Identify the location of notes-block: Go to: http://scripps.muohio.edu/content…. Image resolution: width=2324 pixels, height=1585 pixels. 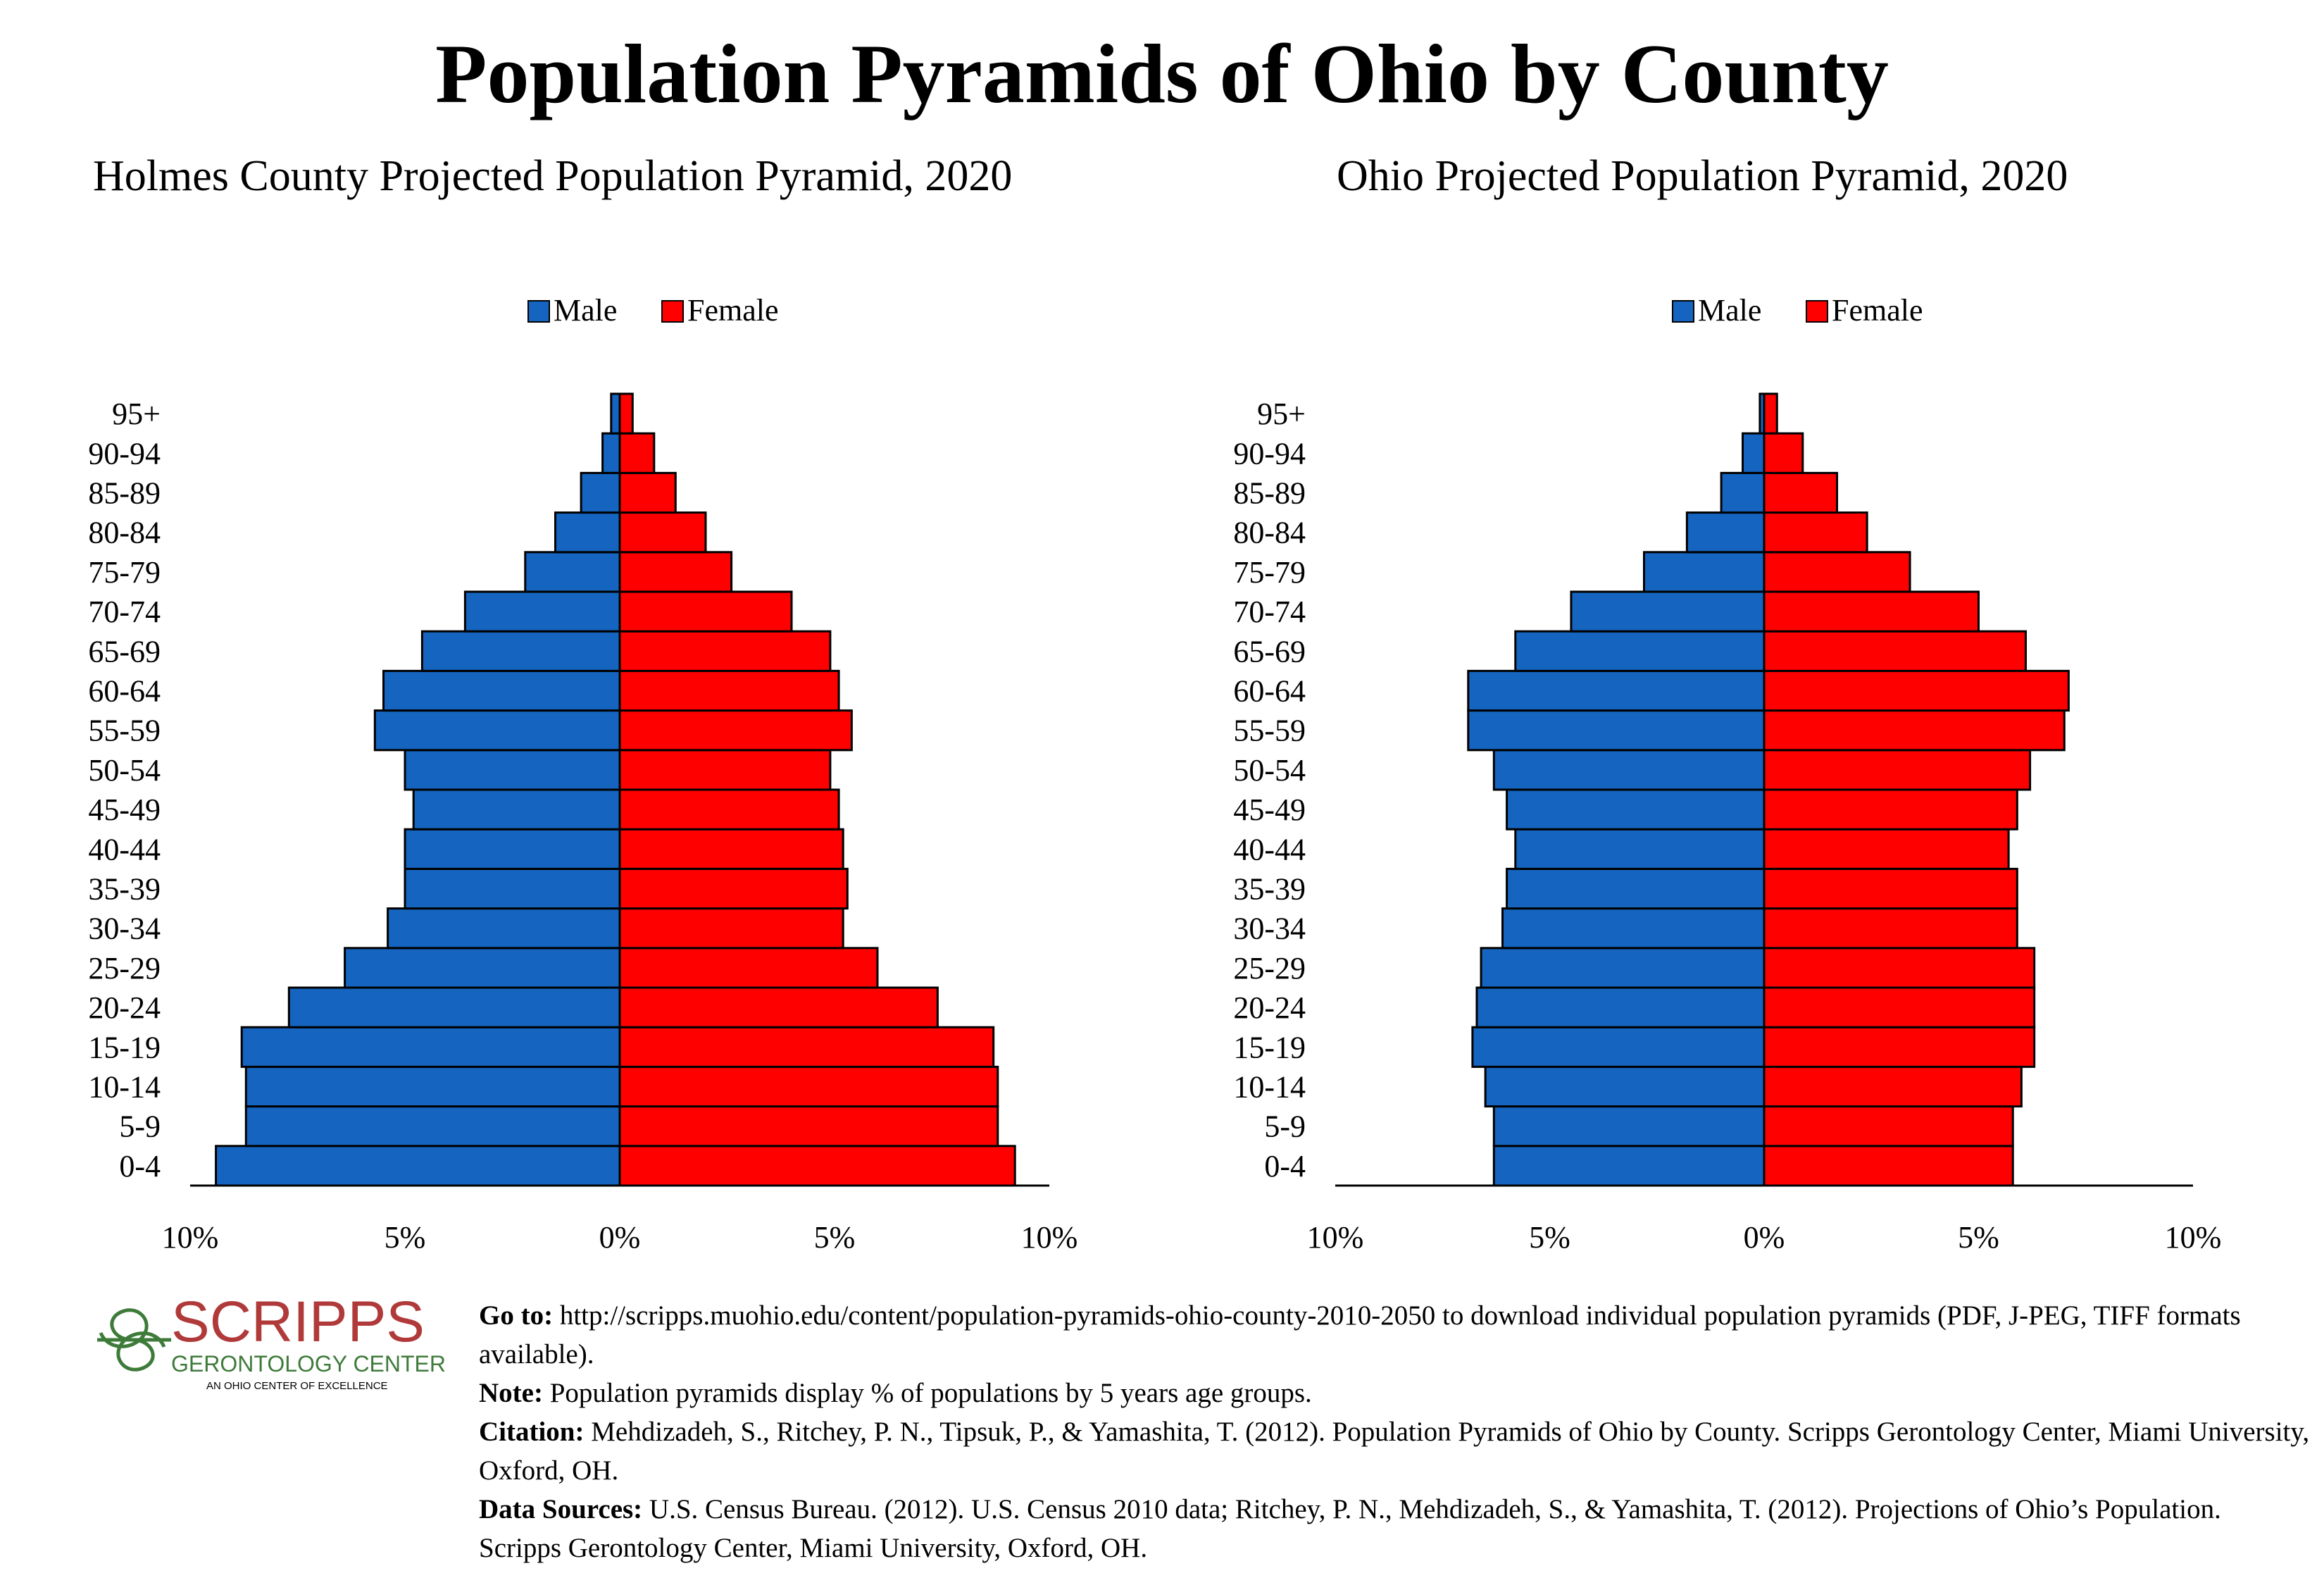
(1394, 1431).